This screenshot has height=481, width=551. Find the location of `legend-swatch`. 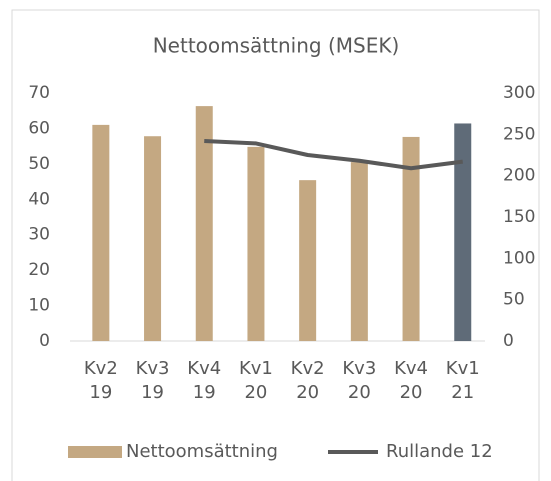

legend-swatch is located at coordinates (95, 452).